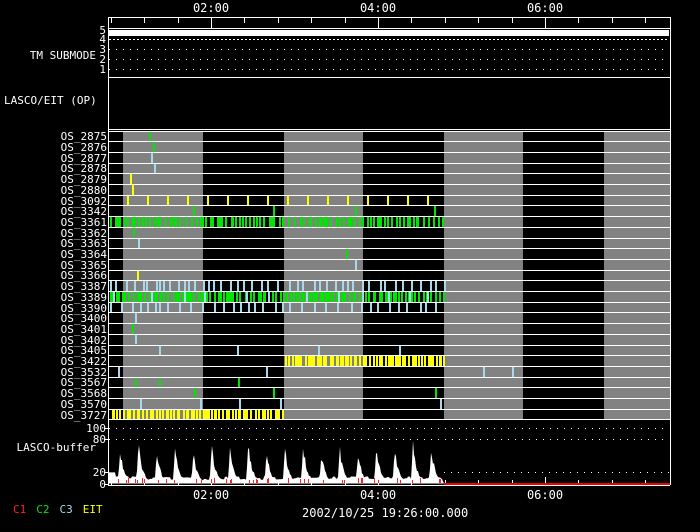 This screenshot has height=532, width=700. I want to click on tm-panel-bottom-border, so click(389, 77).